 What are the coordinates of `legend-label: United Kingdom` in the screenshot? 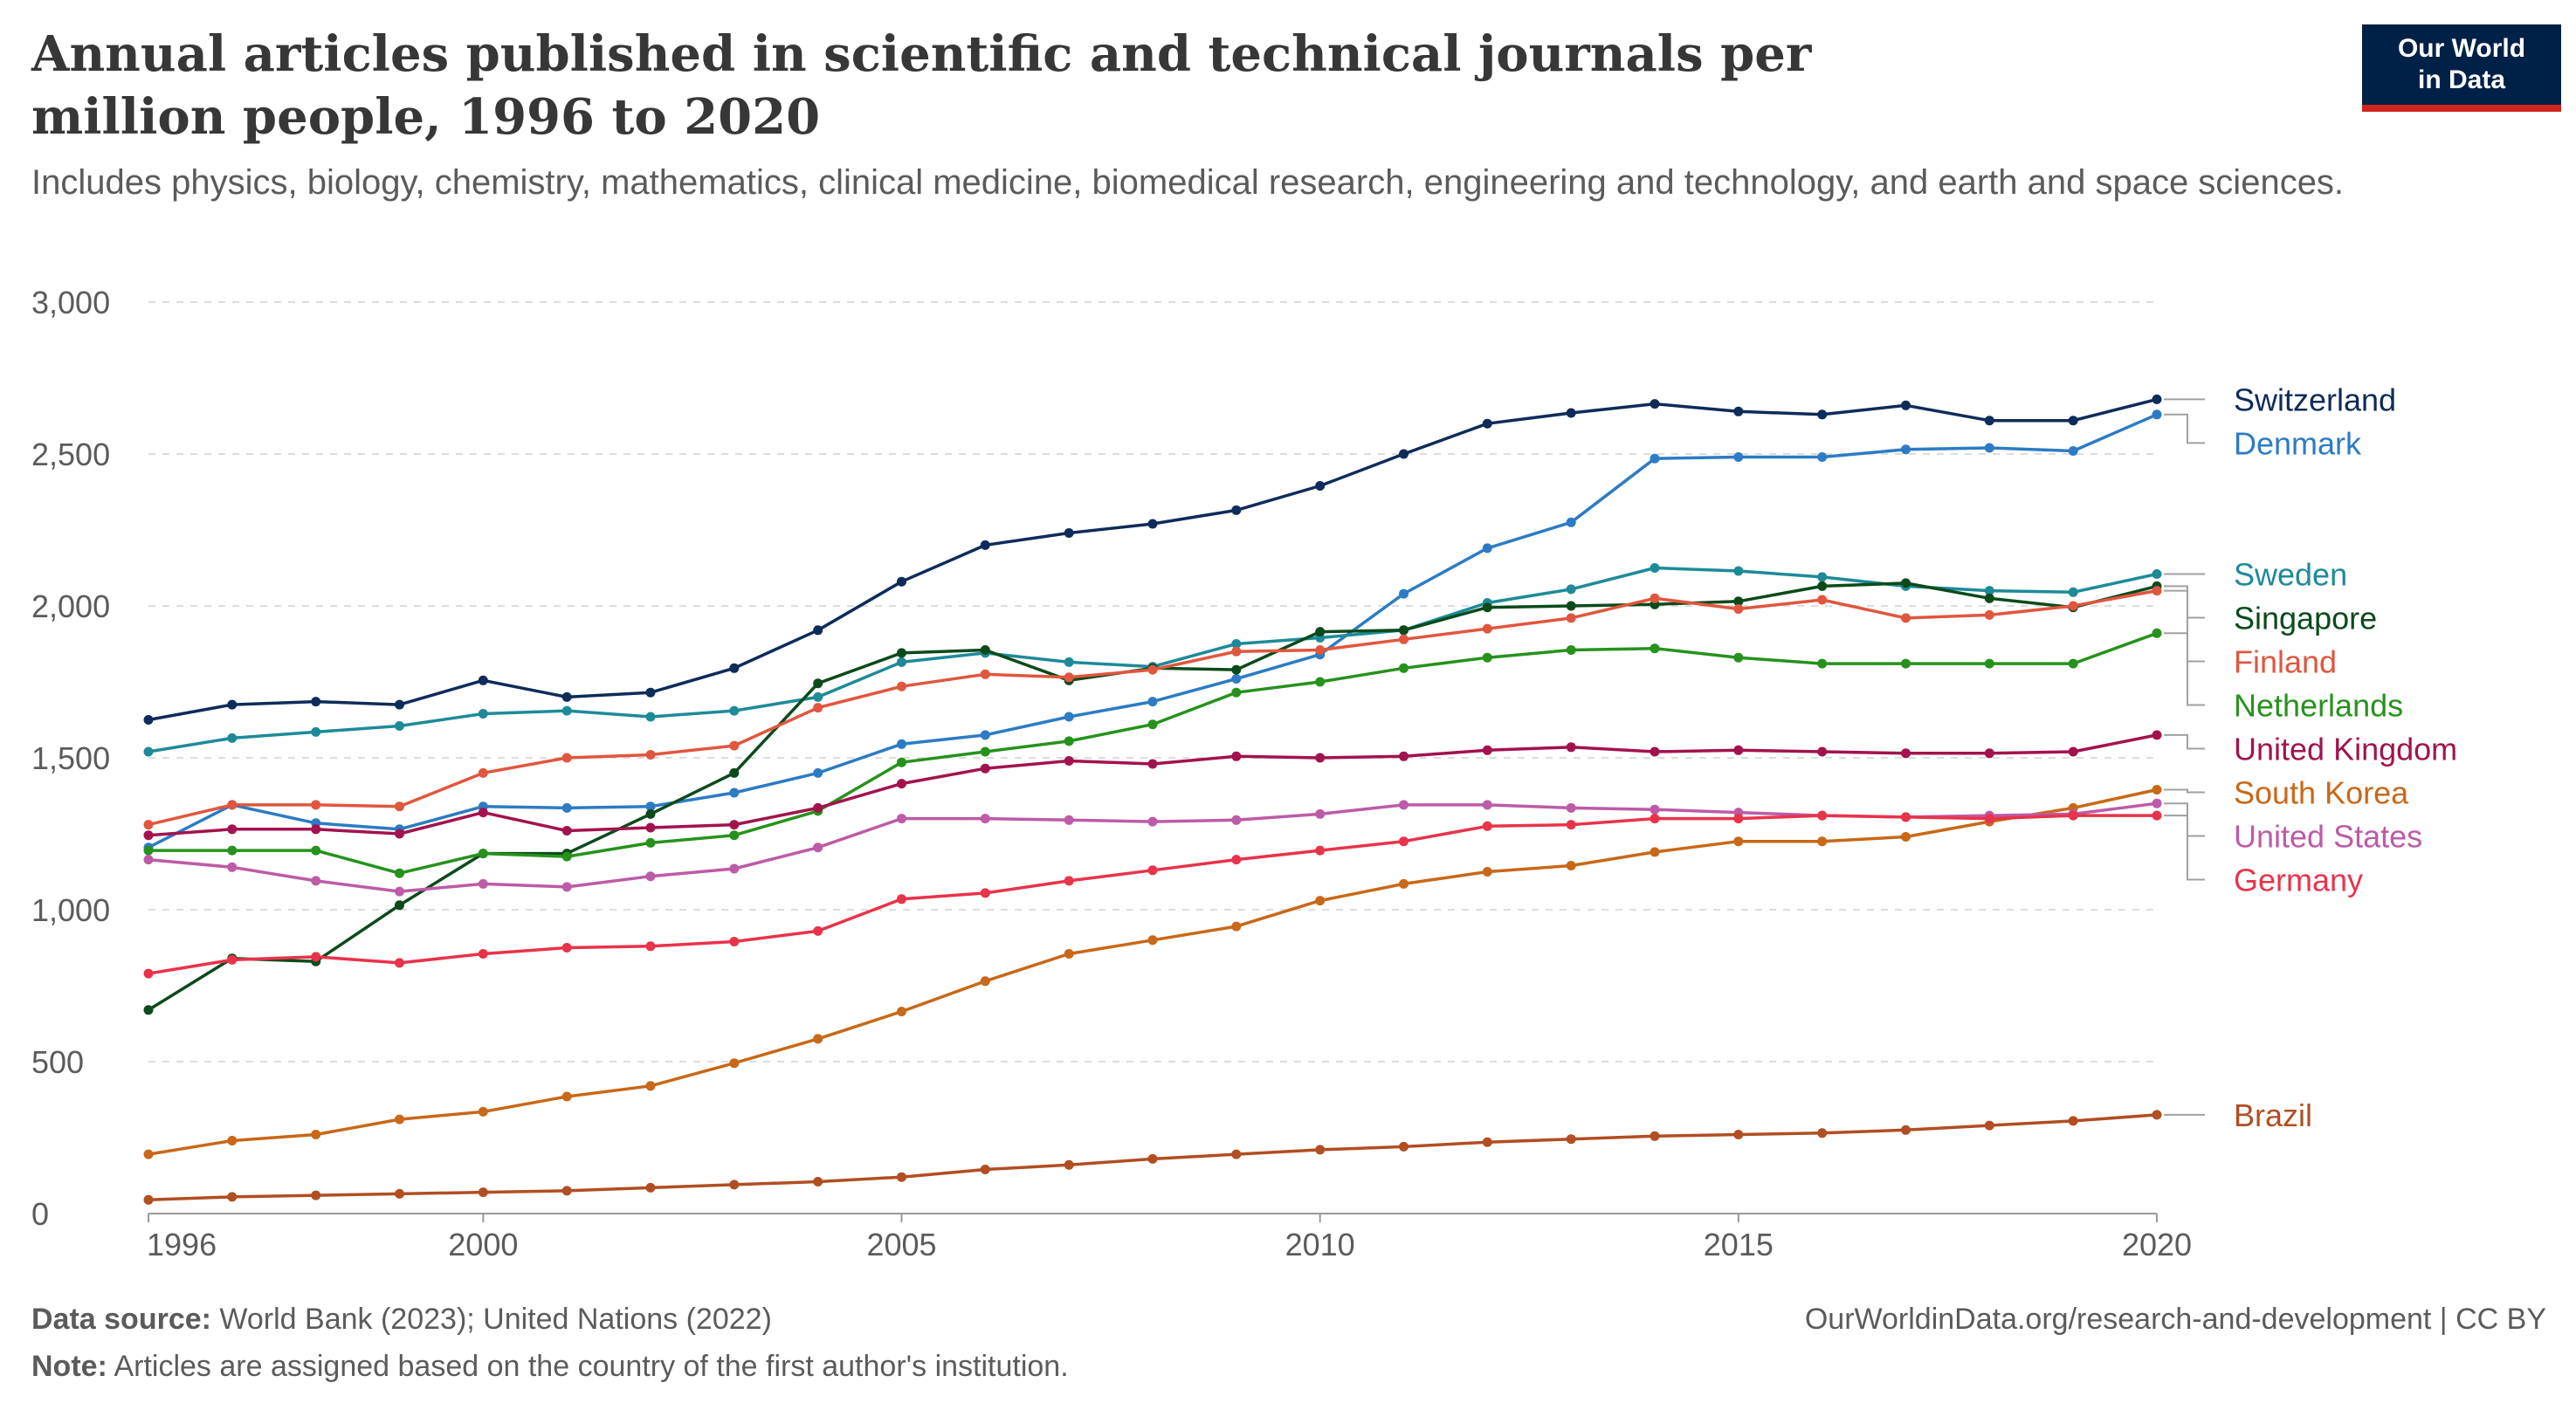 It's located at (2345, 749).